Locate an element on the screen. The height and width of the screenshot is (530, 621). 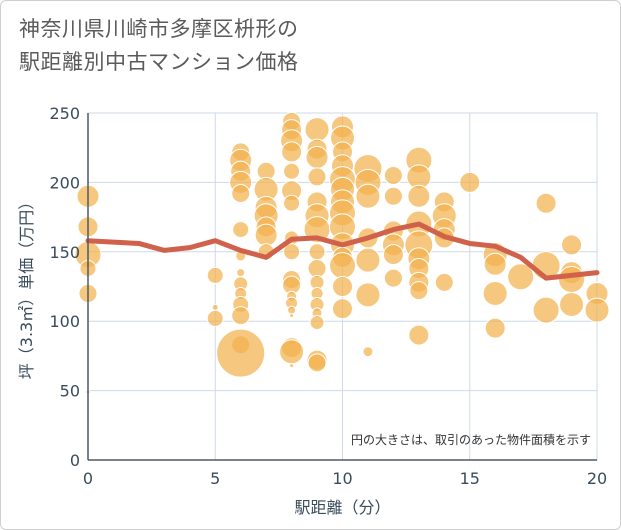
x-tick-label: 0 is located at coordinates (88, 478).